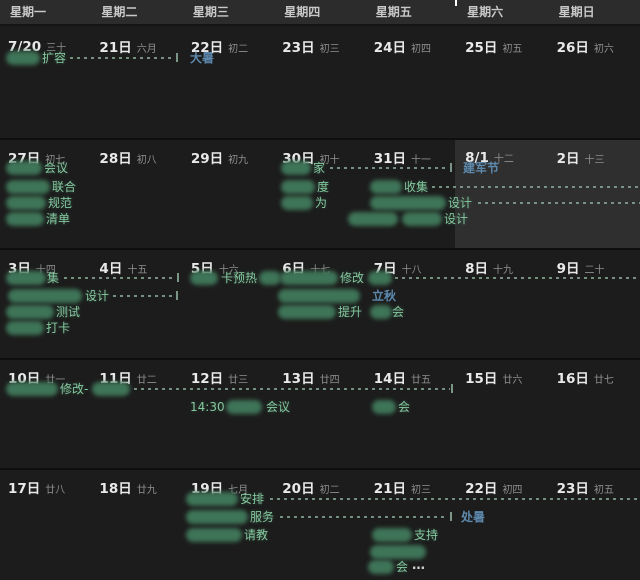 The image size is (640, 580). I want to click on calendar-event: 提升, so click(320, 312).